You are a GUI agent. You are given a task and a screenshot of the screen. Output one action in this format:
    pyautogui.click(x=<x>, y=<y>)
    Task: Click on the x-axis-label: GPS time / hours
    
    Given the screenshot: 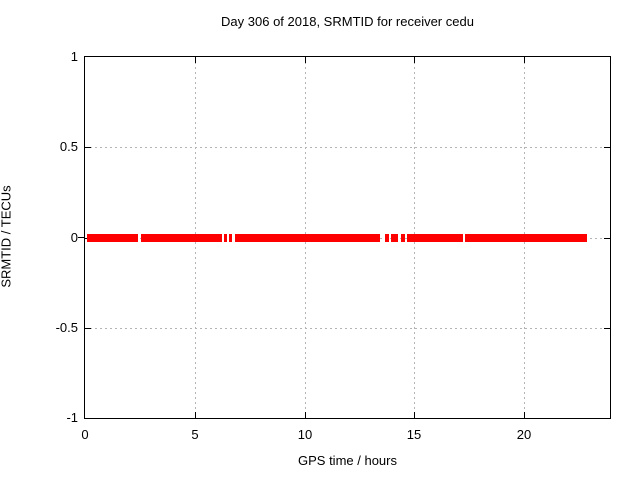 What is the action you would take?
    pyautogui.click(x=347, y=460)
    